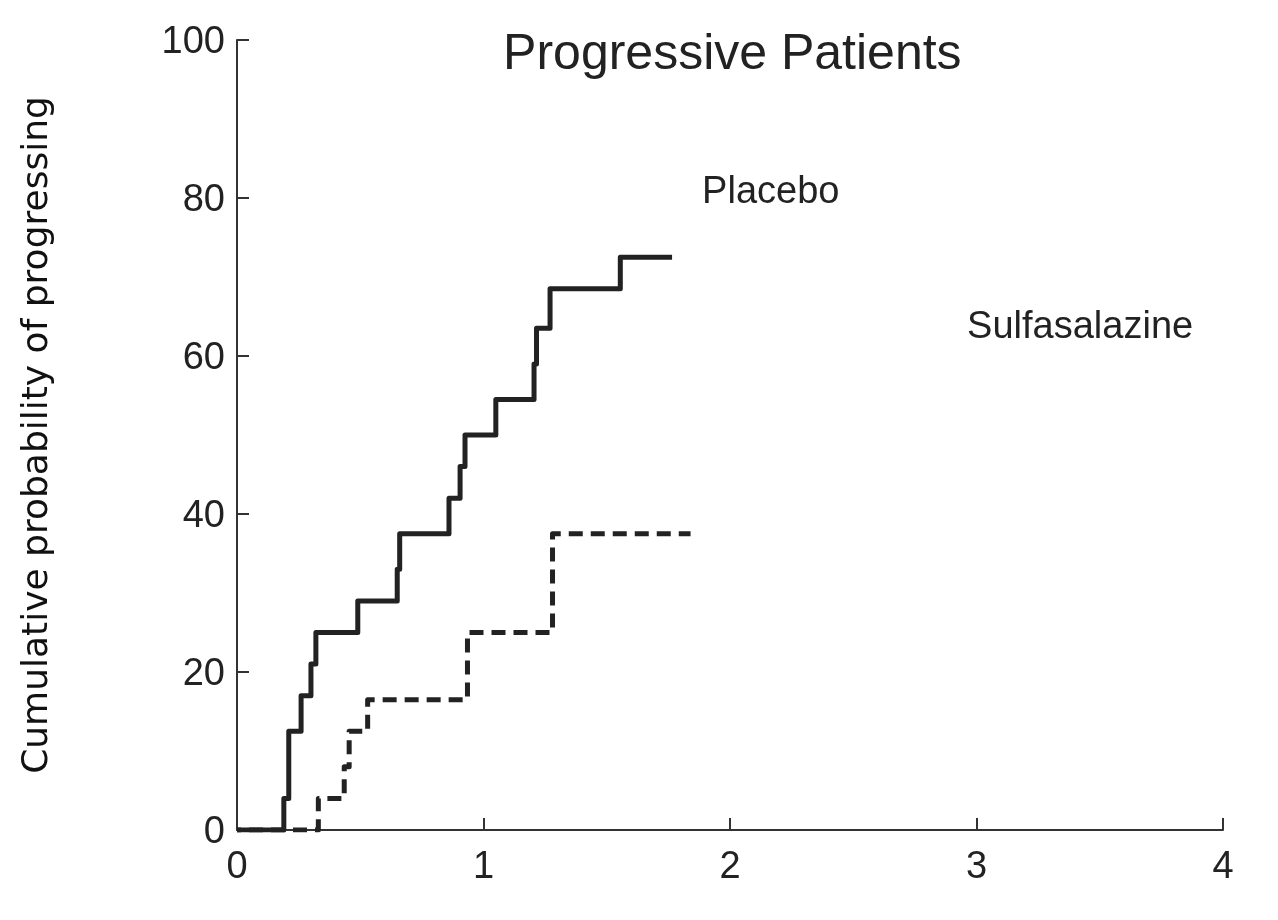 The height and width of the screenshot is (920, 1278). I want to click on x-tick-label: 2, so click(730, 865).